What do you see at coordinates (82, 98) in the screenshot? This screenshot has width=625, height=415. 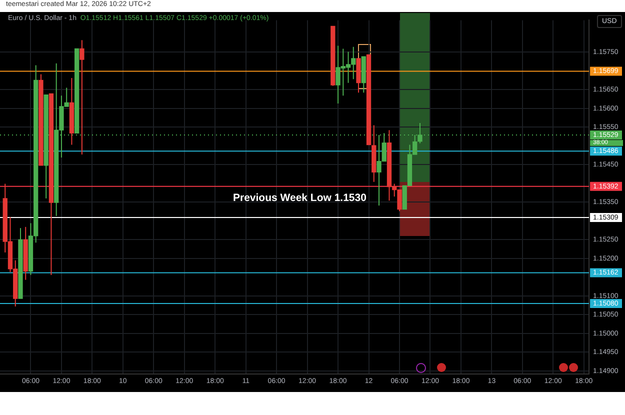 I see `candlestick` at bounding box center [82, 98].